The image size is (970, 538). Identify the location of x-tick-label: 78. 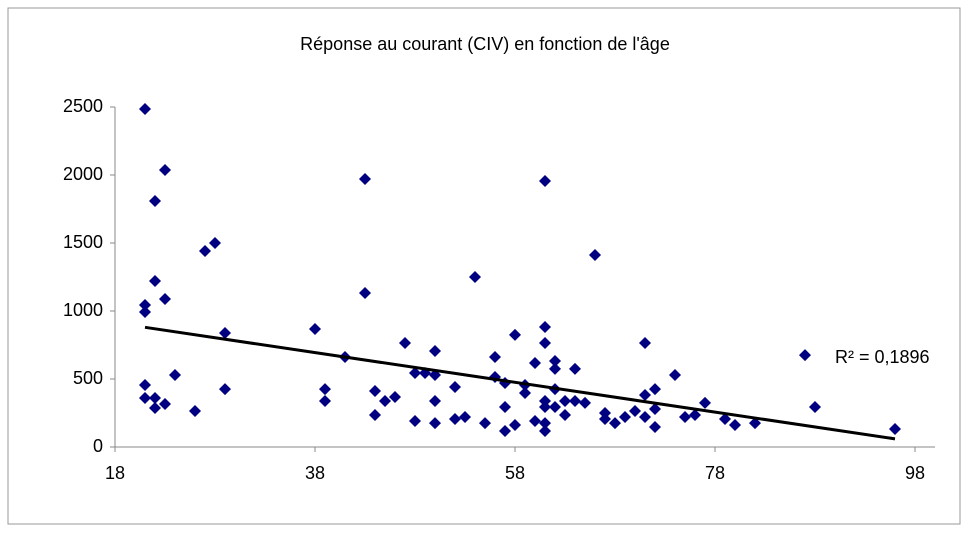
(715, 473).